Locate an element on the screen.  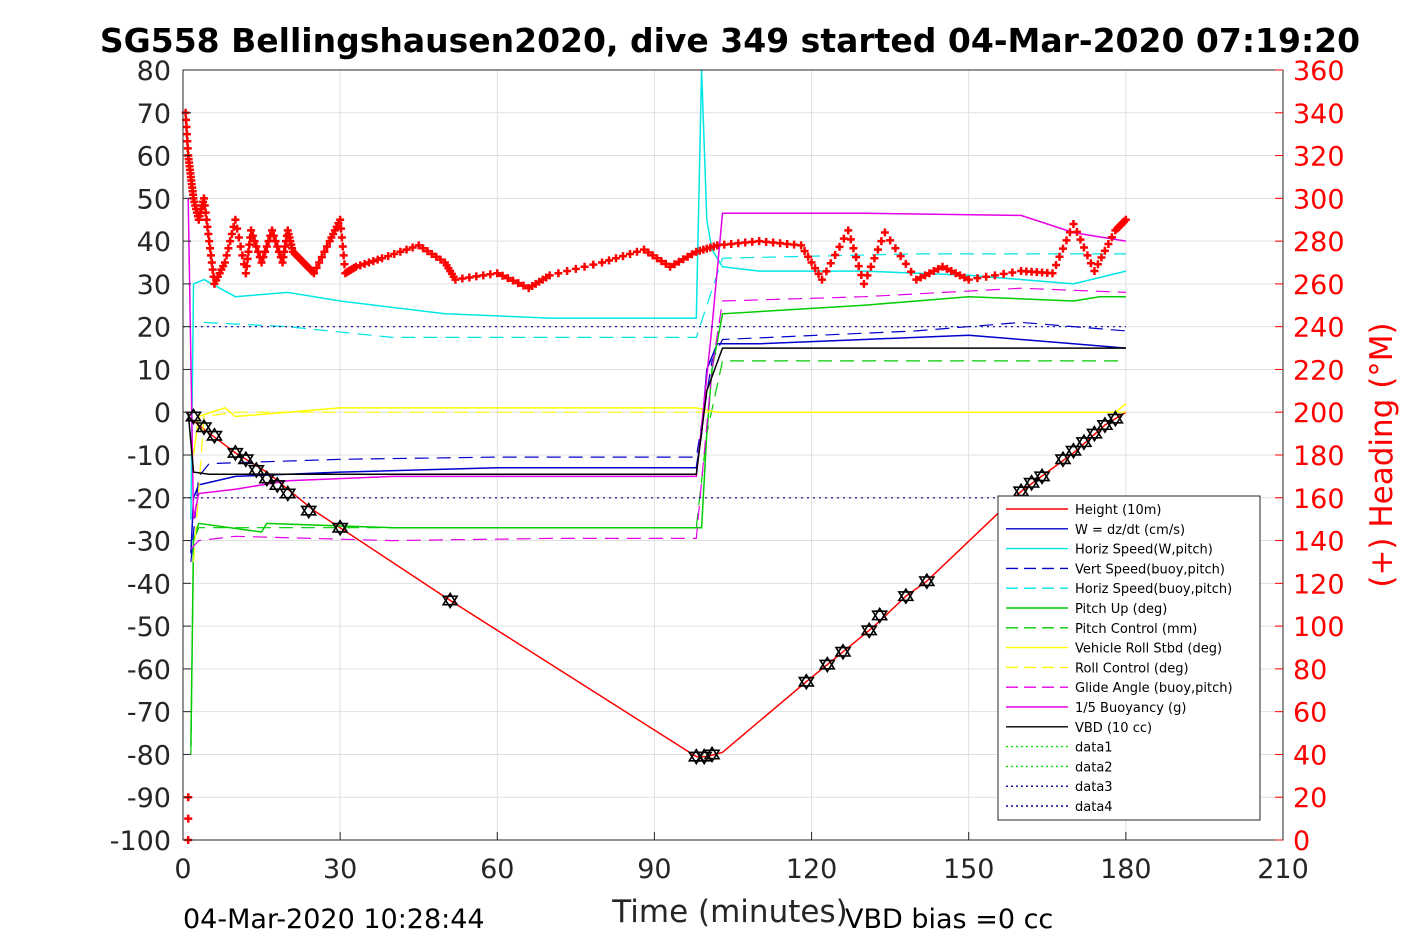
y-tick-label: 40 is located at coordinates (154, 242).